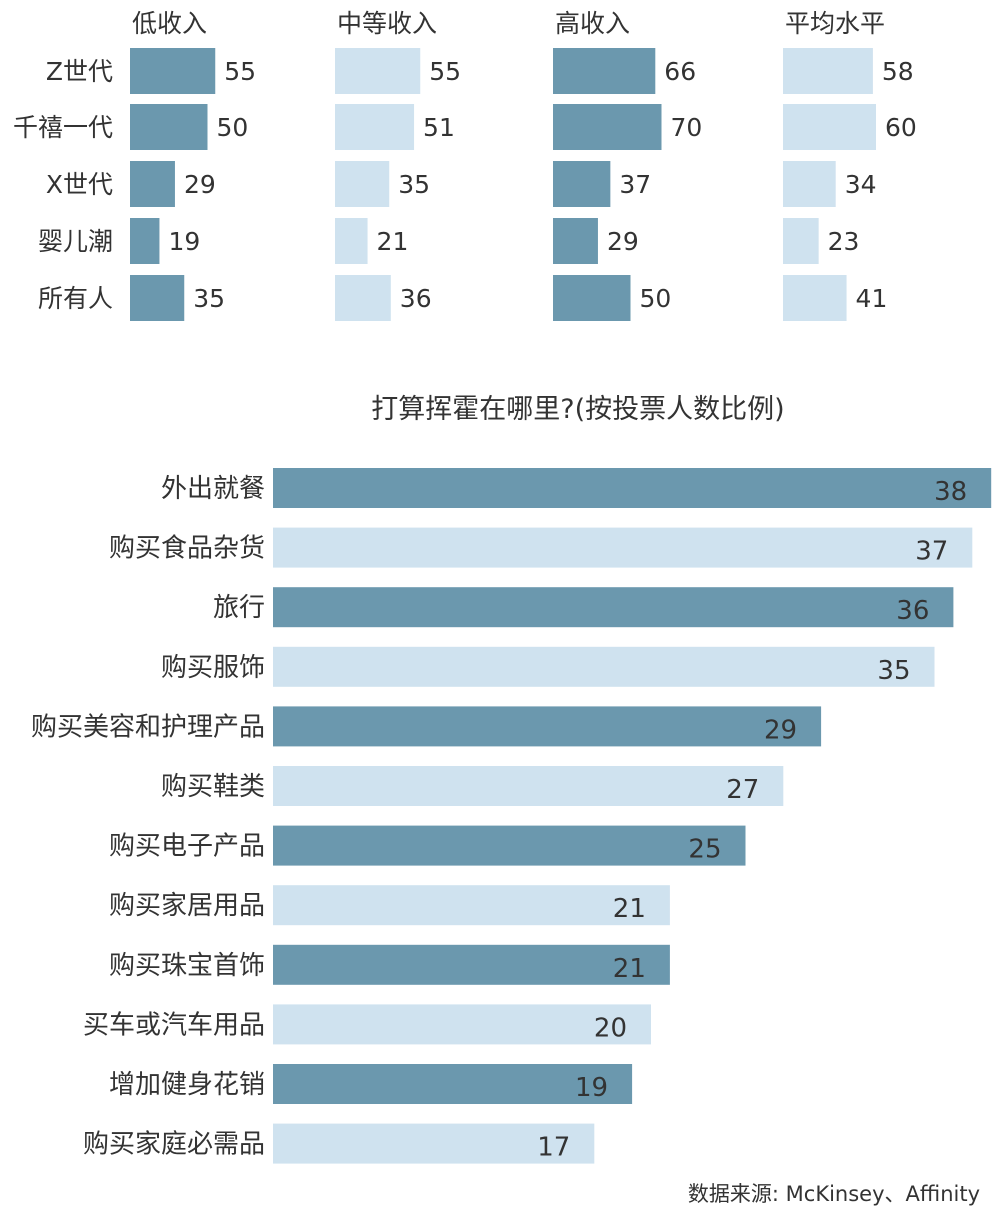 The width and height of the screenshot is (996, 1222). Describe the element at coordinates (592, 23) in the screenshot. I see `series-header: 高收入` at that location.